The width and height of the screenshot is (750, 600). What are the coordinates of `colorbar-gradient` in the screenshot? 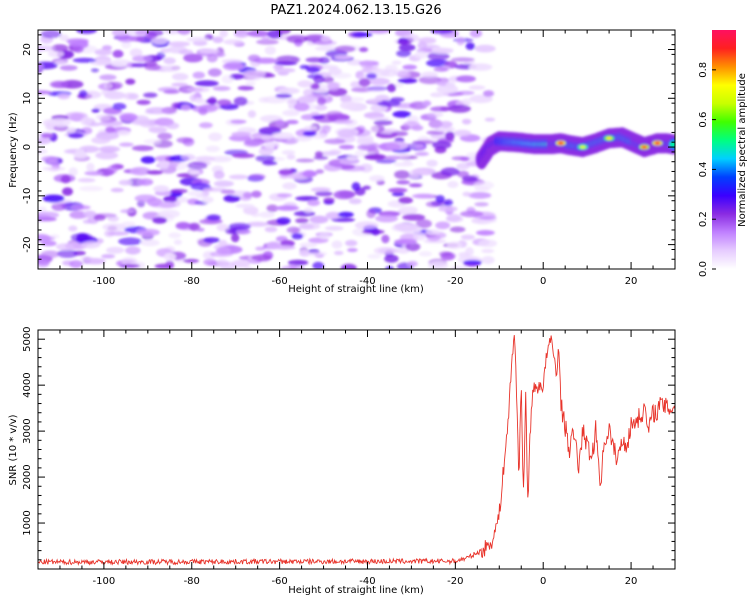 It's located at (724, 149).